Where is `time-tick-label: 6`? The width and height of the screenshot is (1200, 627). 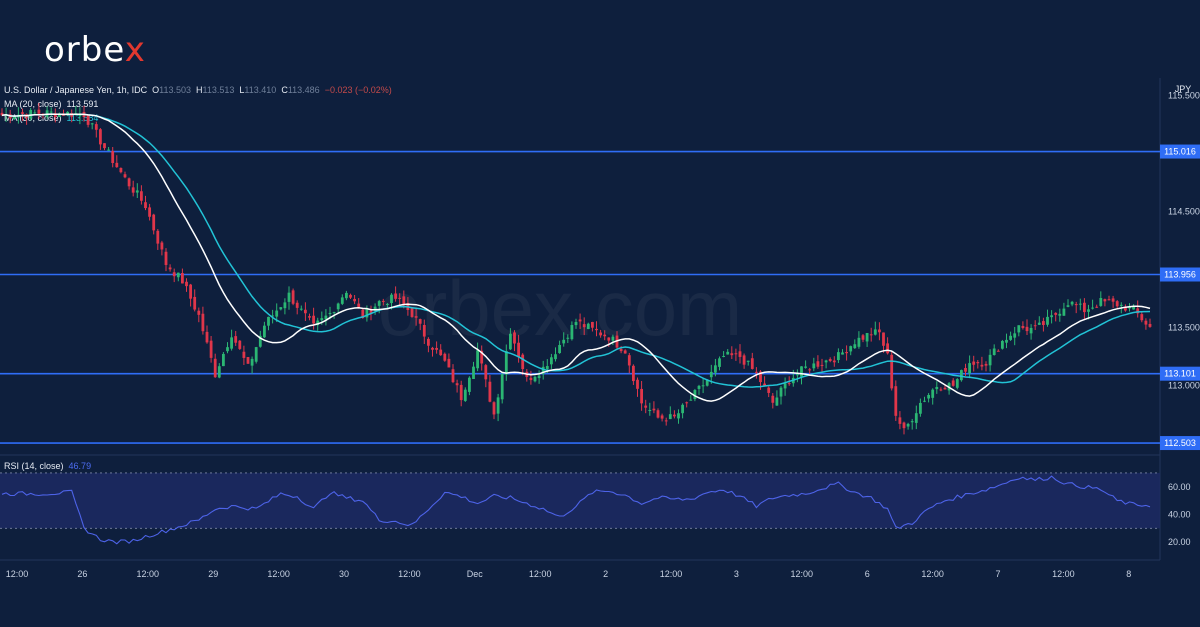
time-tick-label: 6 is located at coordinates (867, 574).